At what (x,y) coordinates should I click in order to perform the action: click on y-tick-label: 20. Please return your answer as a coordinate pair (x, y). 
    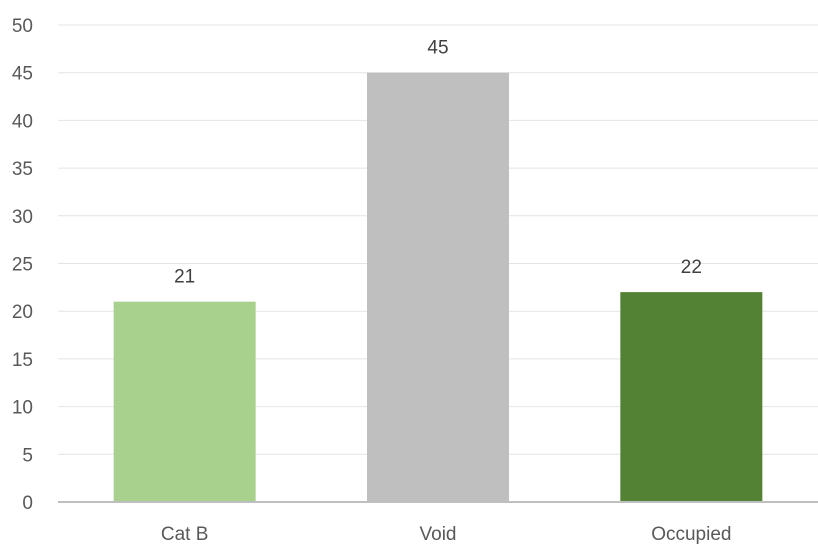
    Looking at the image, I should click on (22, 312).